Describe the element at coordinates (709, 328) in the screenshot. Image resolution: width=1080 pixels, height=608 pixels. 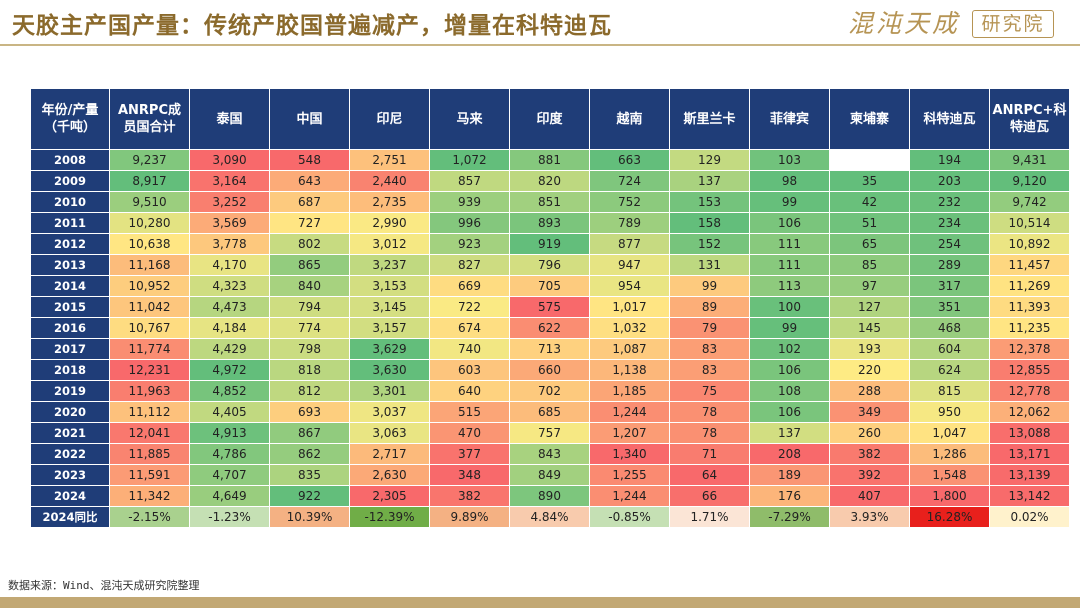
I see `data-cell: 79` at that location.